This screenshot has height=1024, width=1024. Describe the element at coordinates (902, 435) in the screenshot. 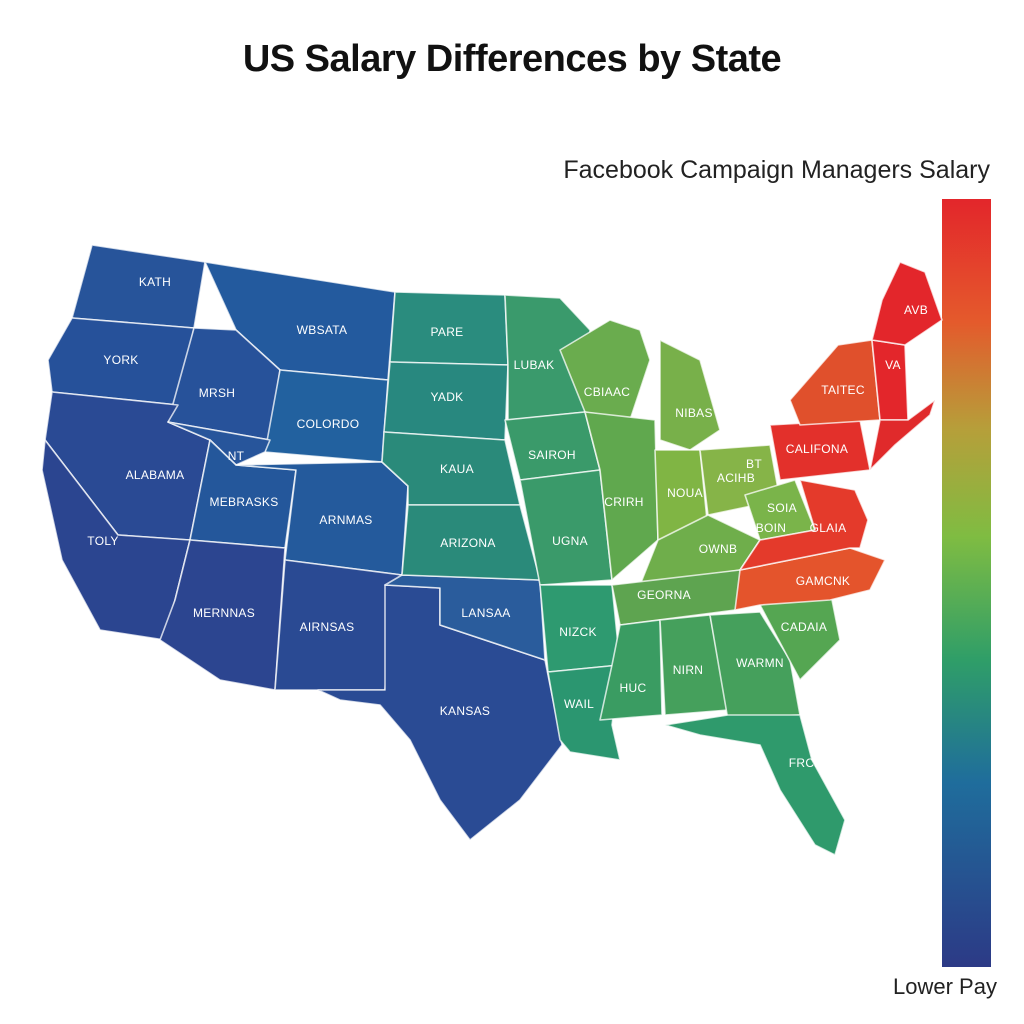

I see `state-northeast-coast` at that location.